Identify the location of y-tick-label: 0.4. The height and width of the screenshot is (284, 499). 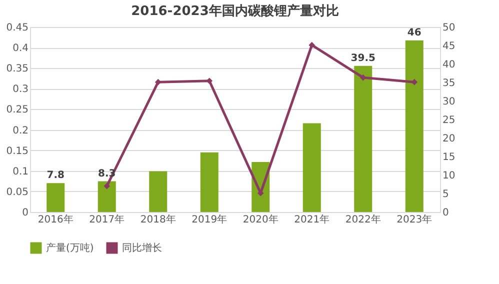
(20, 48).